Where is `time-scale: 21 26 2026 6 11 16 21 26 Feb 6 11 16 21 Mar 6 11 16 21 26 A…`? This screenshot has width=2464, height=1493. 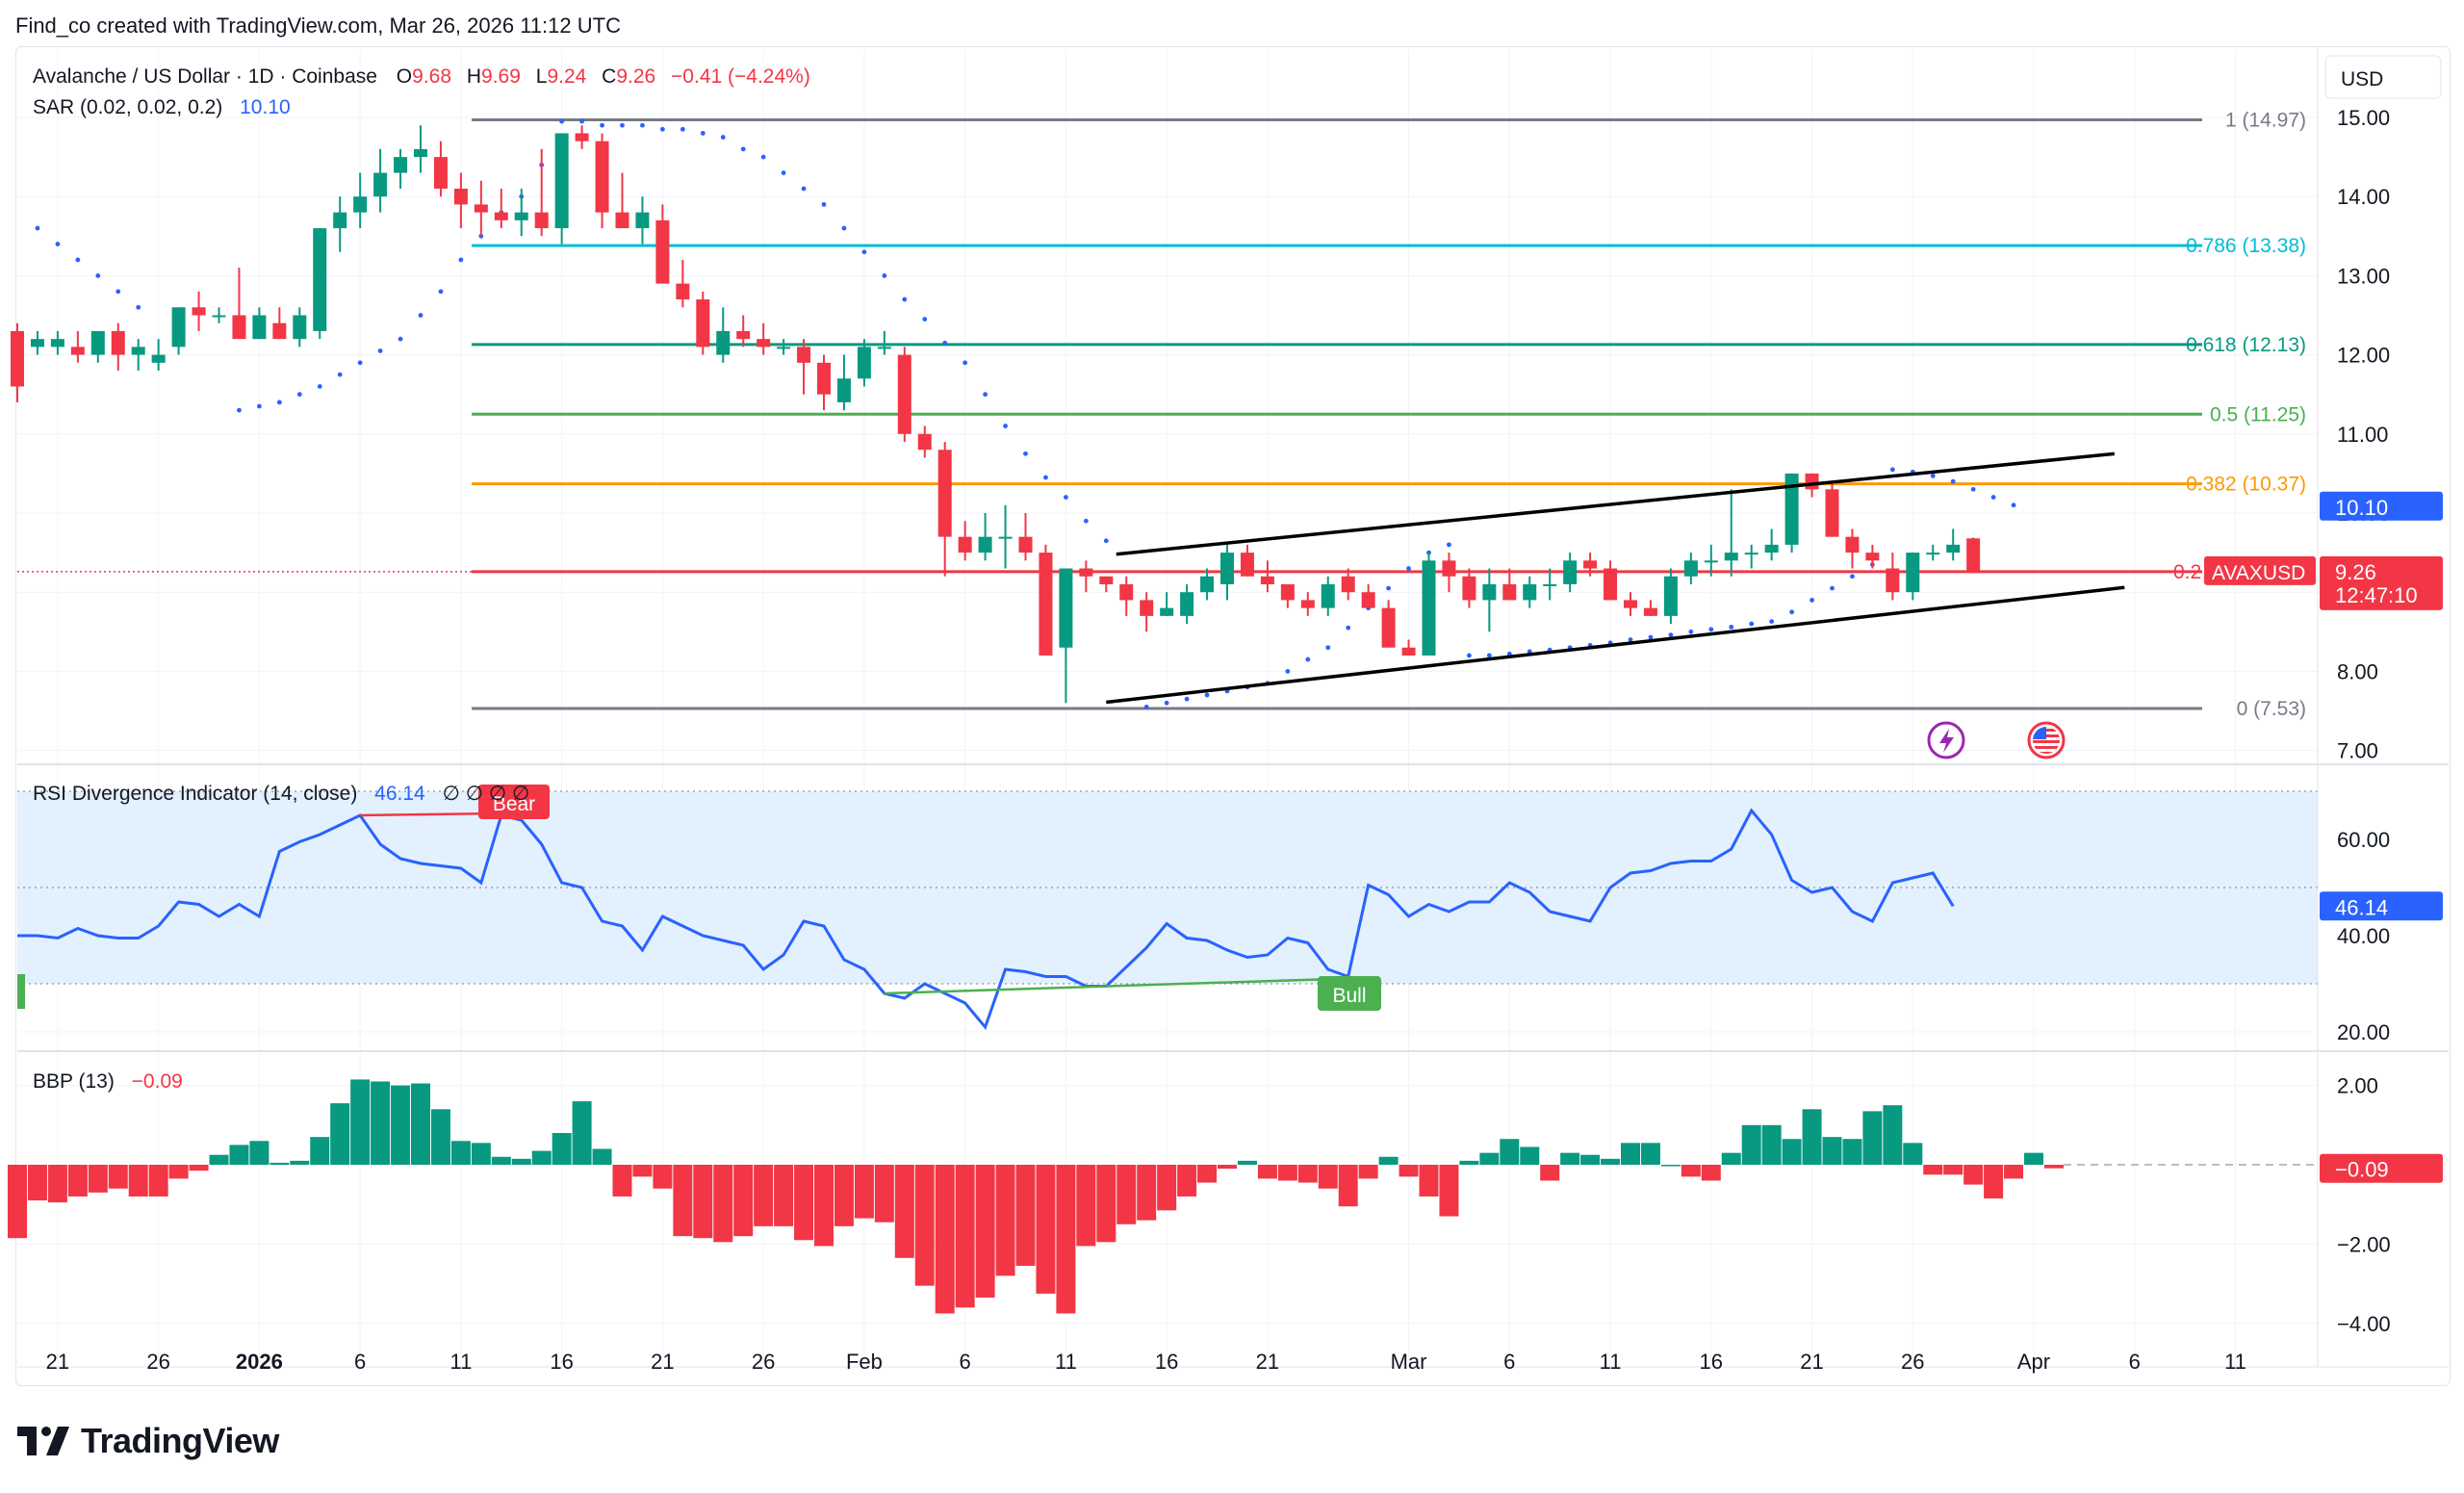
time-scale: 21 26 2026 6 11 16 21 26 Feb 6 11 16 21 Mar 6 11 16 21 26 A… is located at coordinates (1146, 1362).